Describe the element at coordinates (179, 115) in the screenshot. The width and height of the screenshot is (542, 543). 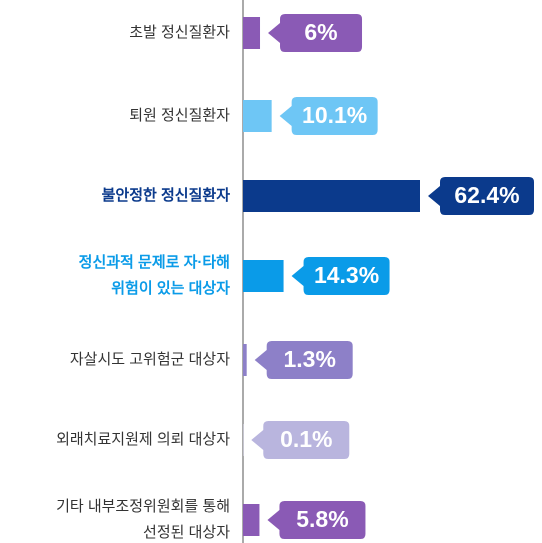
I see `category-label: 퇴원 정신질환자` at that location.